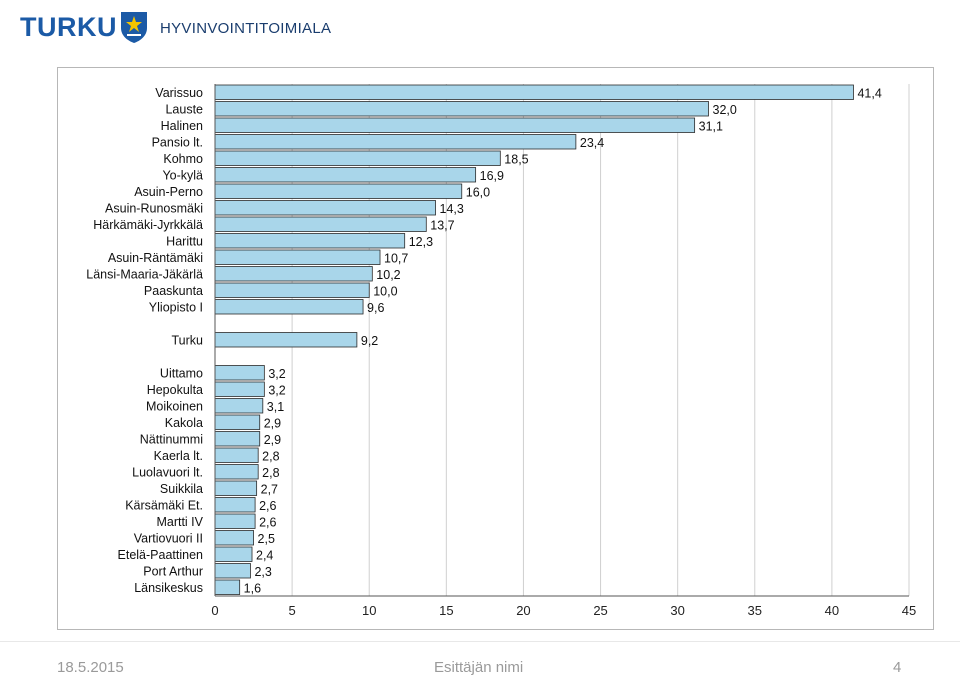 Image resolution: width=960 pixels, height=677 pixels. Describe the element at coordinates (492, 176) in the screenshot. I see `data-label: 16,9` at that location.